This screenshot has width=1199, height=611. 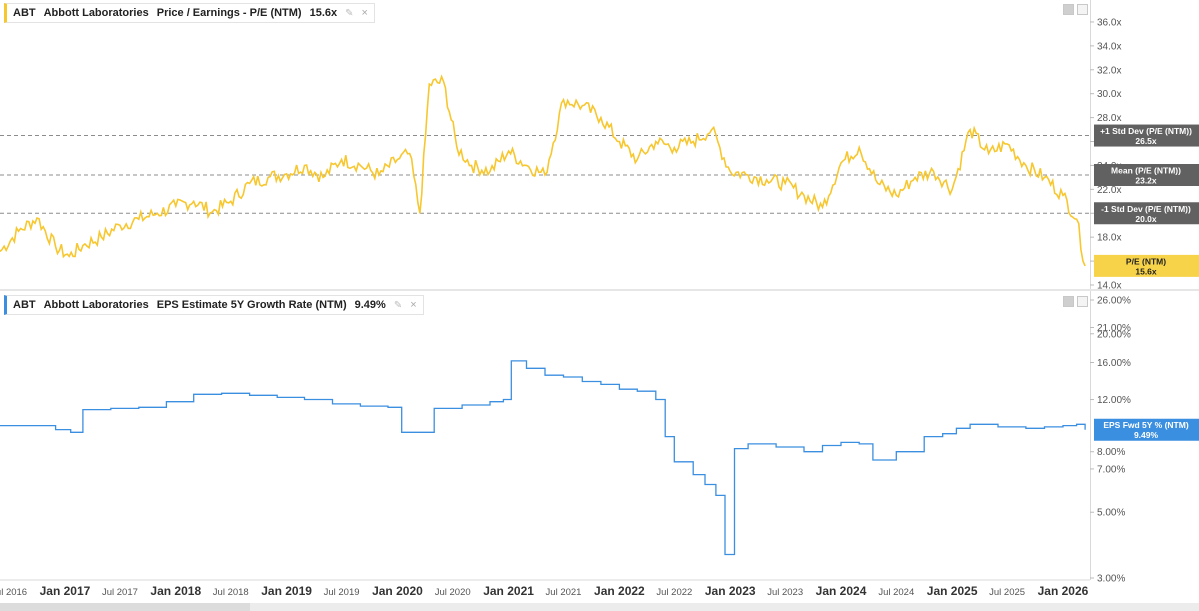 I want to click on plus-1-std-label-box, so click(x=1146, y=135).